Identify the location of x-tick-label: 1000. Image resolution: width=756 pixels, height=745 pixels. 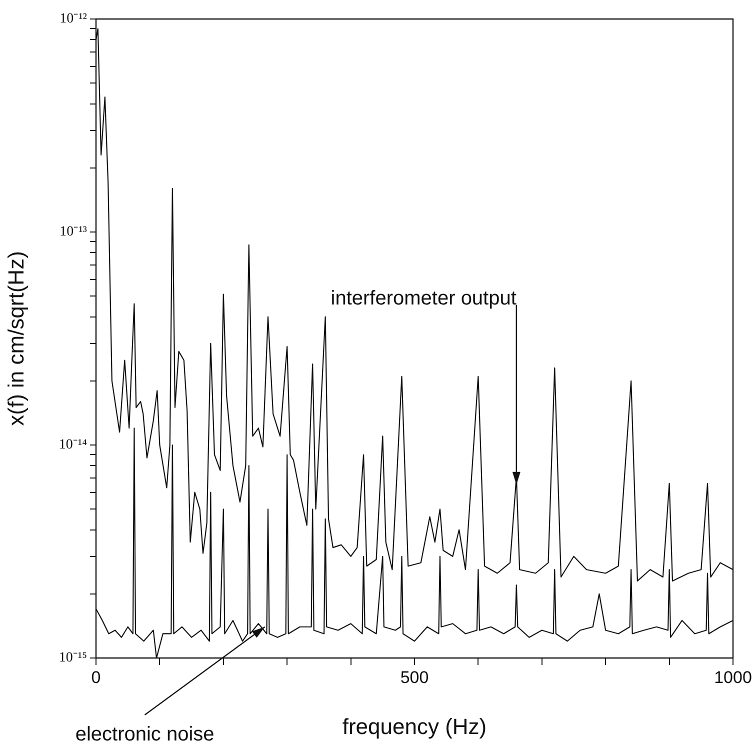
(733, 677).